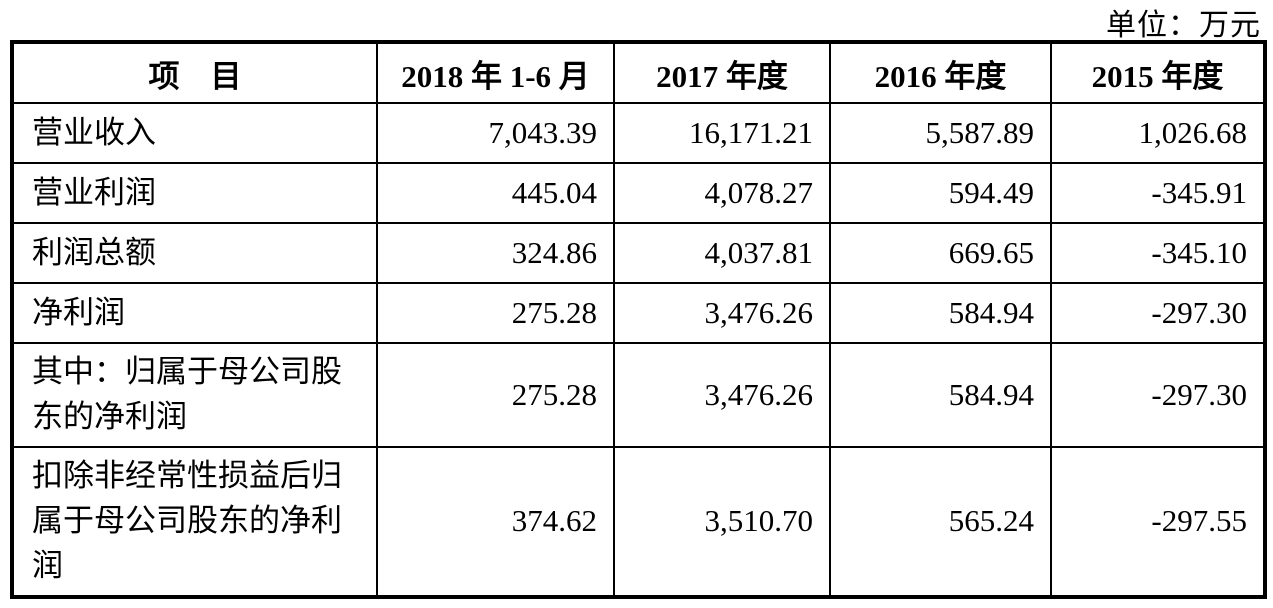 The height and width of the screenshot is (608, 1273). I want to click on value-cell: 669.65, so click(940, 253).